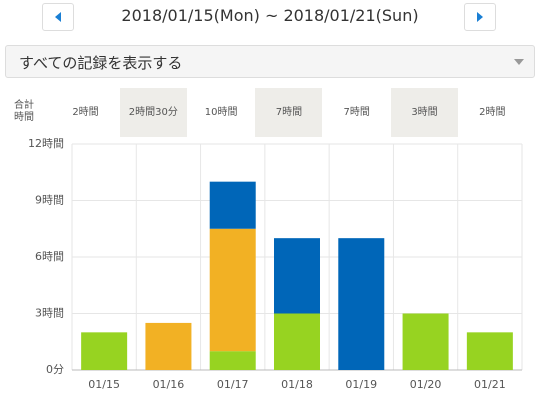  I want to click on date-range: 2018/01/15(Mon) ~ 2018/01/21(Sun), so click(270, 15).